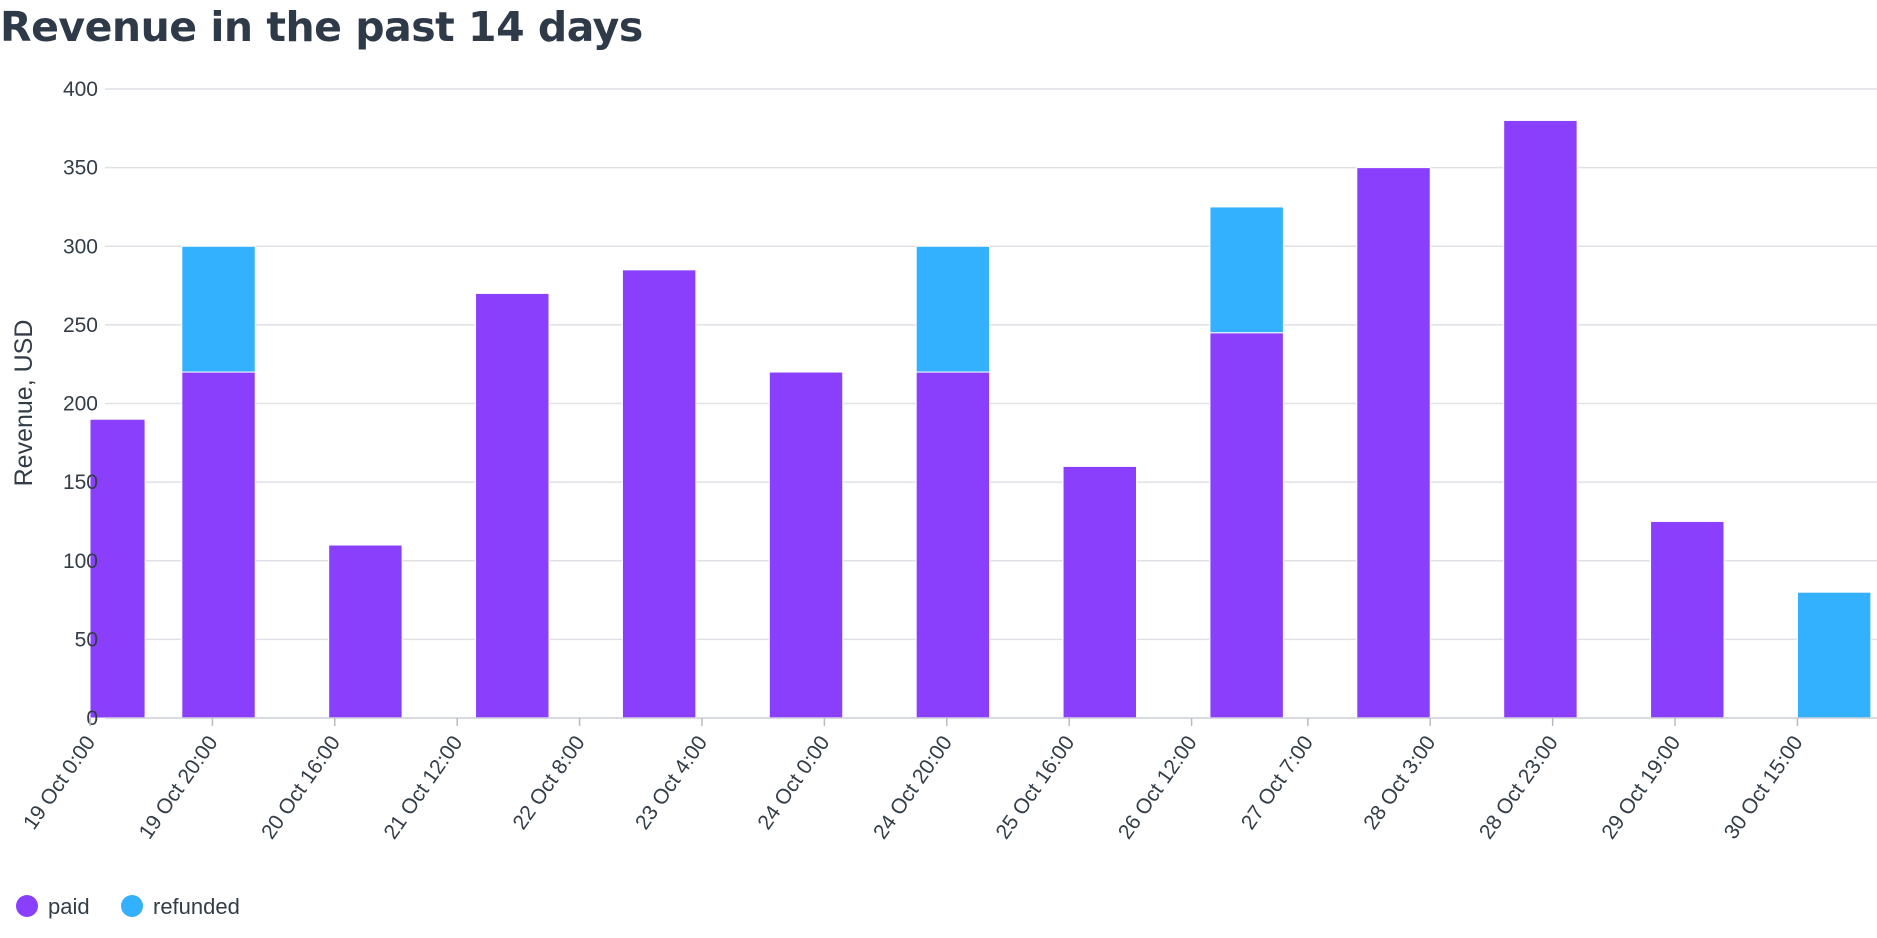  Describe the element at coordinates (196, 906) in the screenshot. I see `legend-label-refunded: refunded` at that location.